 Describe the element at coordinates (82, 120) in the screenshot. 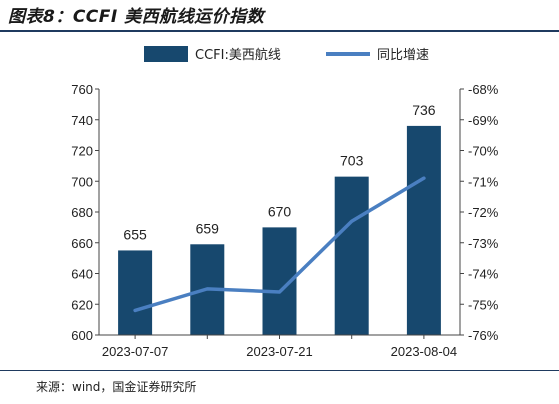

I see `y-left-tick-label: 740` at that location.